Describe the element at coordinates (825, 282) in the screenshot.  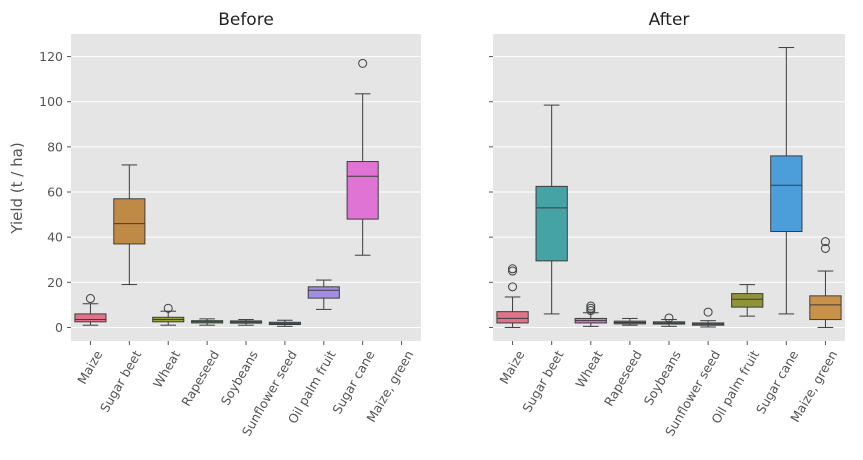
I see `box-maize-green` at that location.